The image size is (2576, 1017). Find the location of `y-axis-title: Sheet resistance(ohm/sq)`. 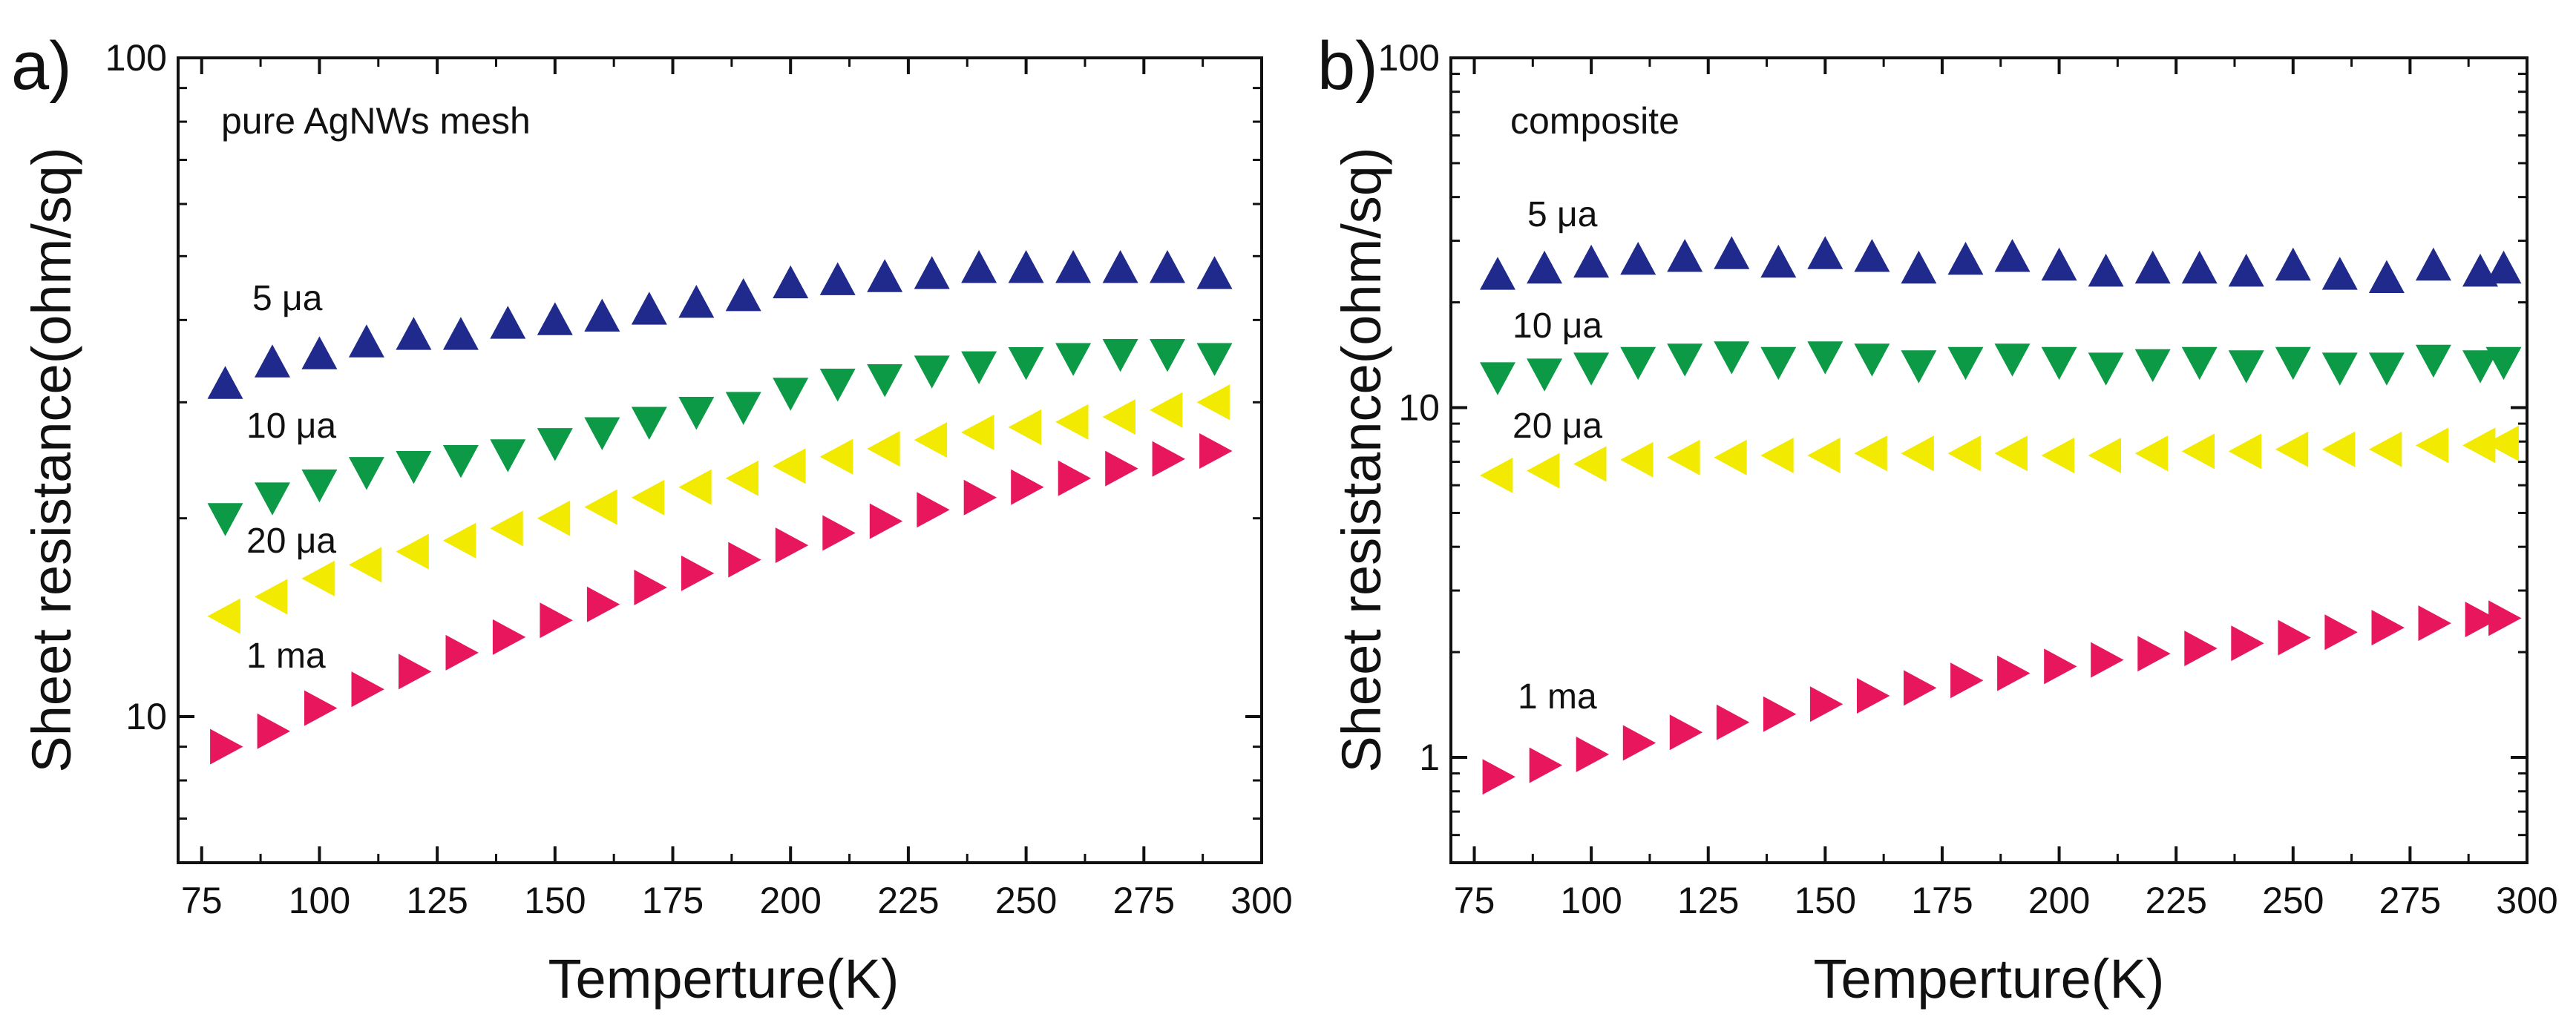

y-axis-title: Sheet resistance(ohm/sq) is located at coordinates (1361, 460).